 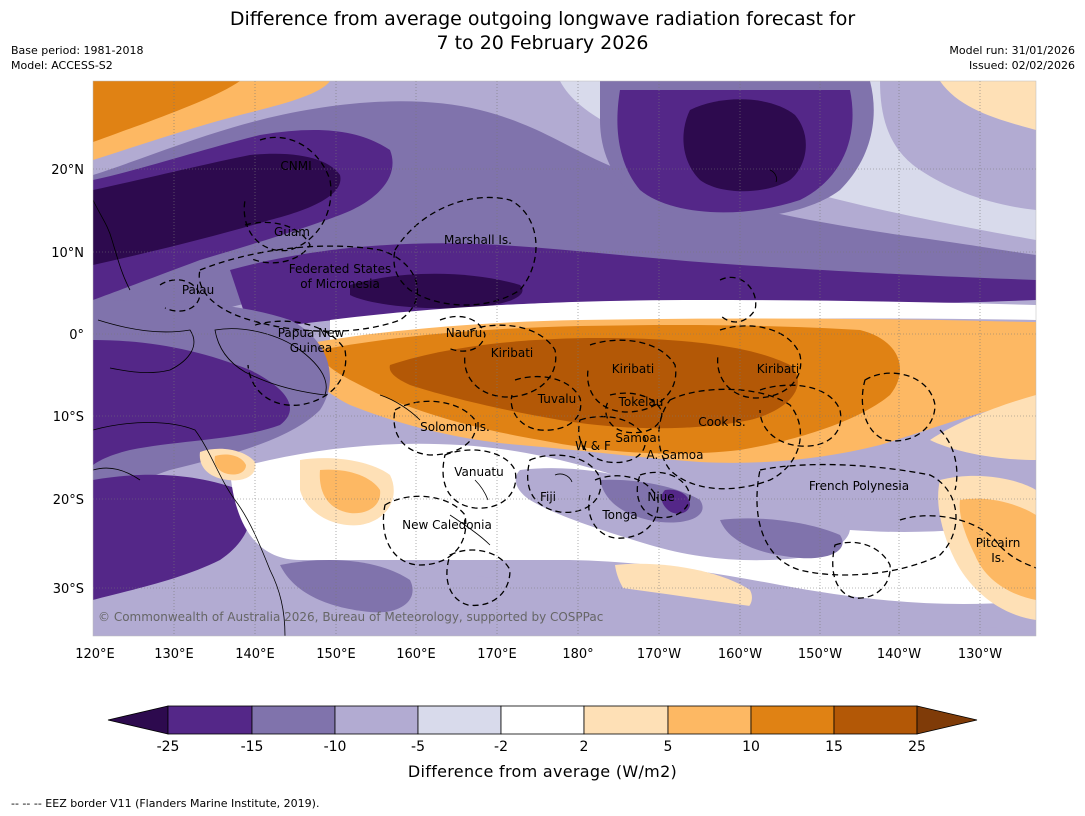 What do you see at coordinates (270, 362) in the screenshot?
I see `coast-new-guinea` at bounding box center [270, 362].